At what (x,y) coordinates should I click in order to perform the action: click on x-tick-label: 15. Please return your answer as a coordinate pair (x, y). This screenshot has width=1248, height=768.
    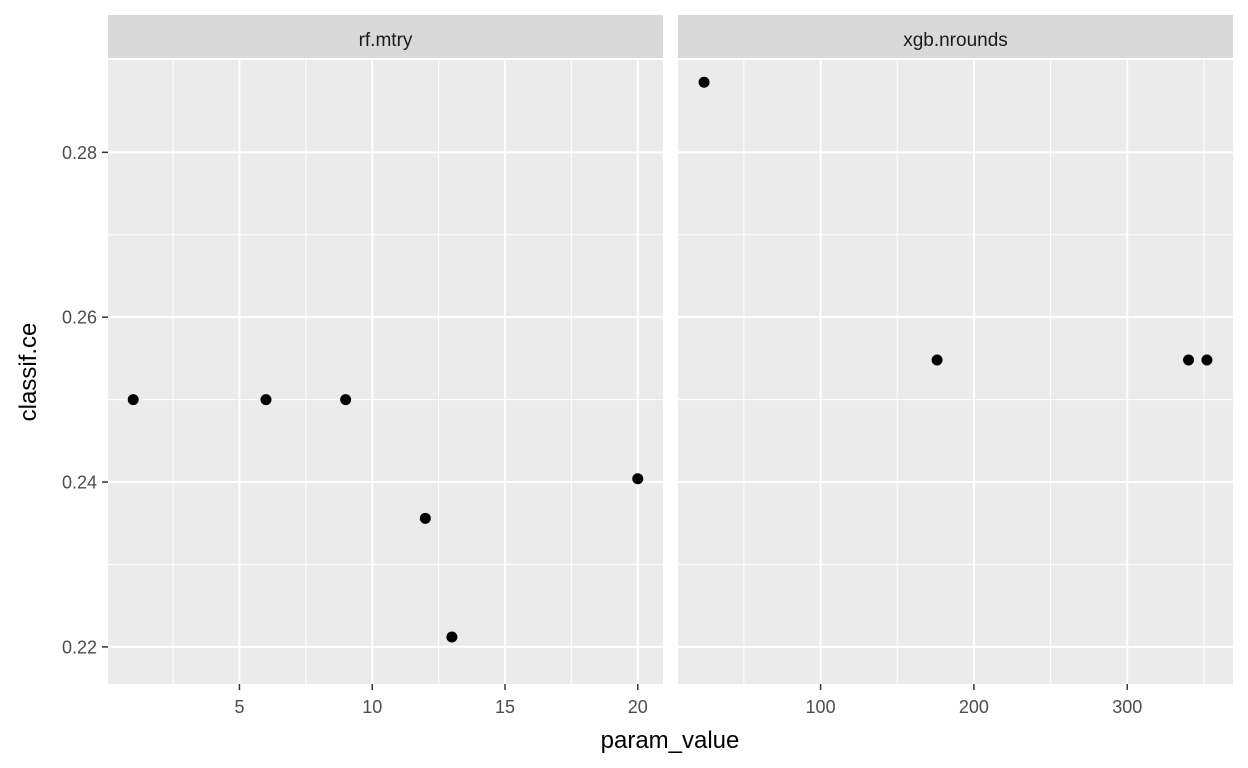
    Looking at the image, I should click on (505, 707).